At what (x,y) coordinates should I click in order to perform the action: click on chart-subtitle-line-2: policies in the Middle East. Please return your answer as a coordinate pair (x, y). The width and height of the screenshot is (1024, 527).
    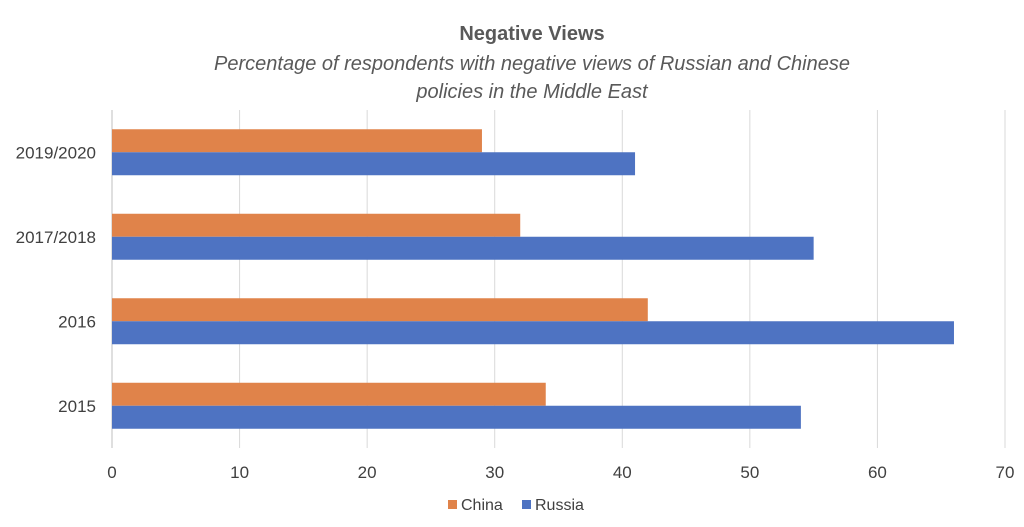
    Looking at the image, I should click on (532, 92).